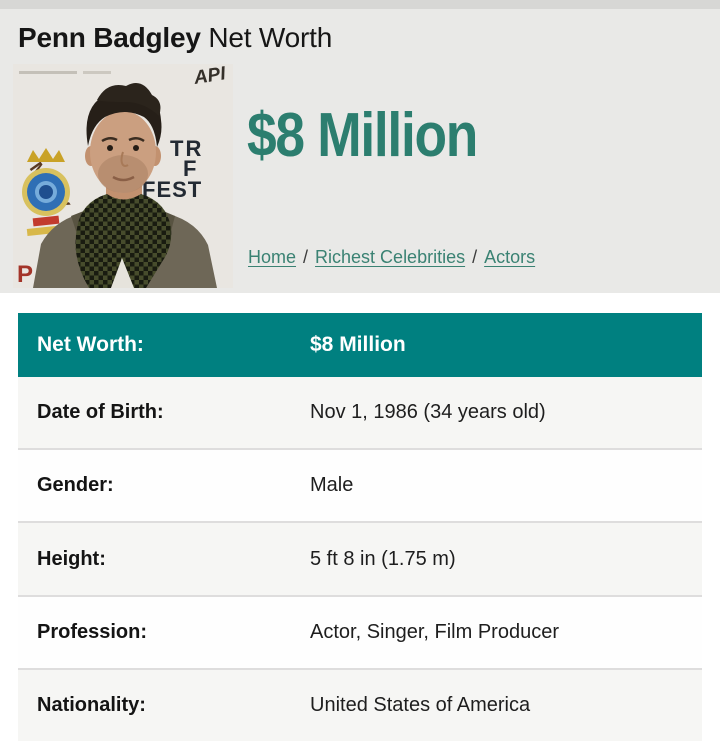 The image size is (720, 741). I want to click on fact-row-profession: Profession: Actor, Singer, Film Producer, so click(360, 631).